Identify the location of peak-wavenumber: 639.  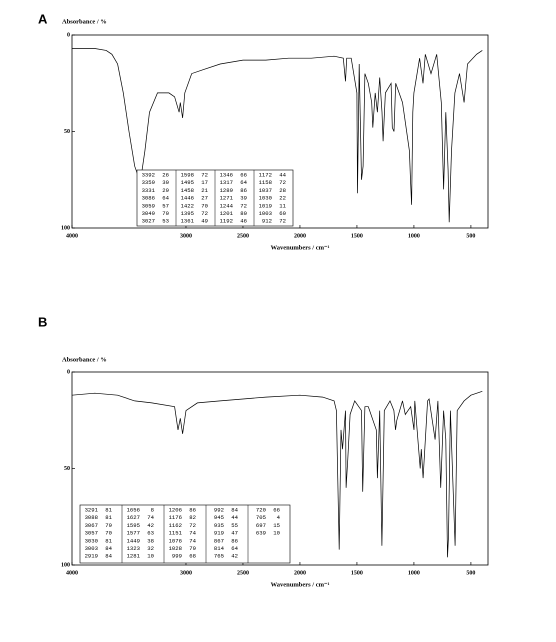
(261, 533).